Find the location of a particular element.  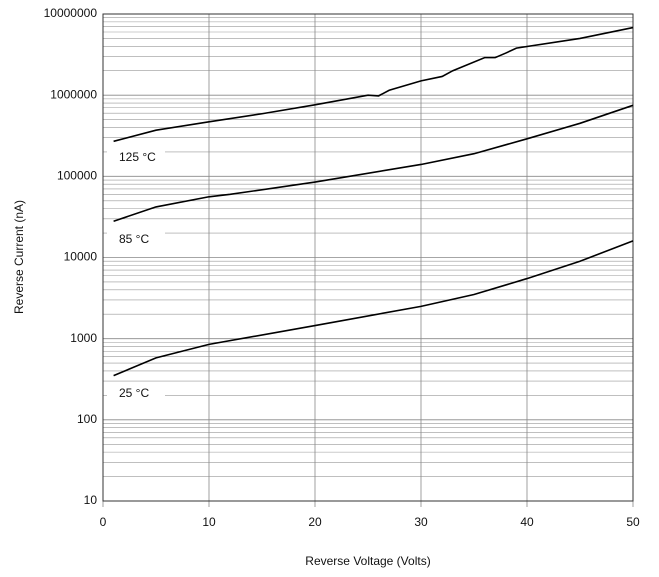

x-axis-label: Reverse Voltage (Volts) is located at coordinates (367, 561).